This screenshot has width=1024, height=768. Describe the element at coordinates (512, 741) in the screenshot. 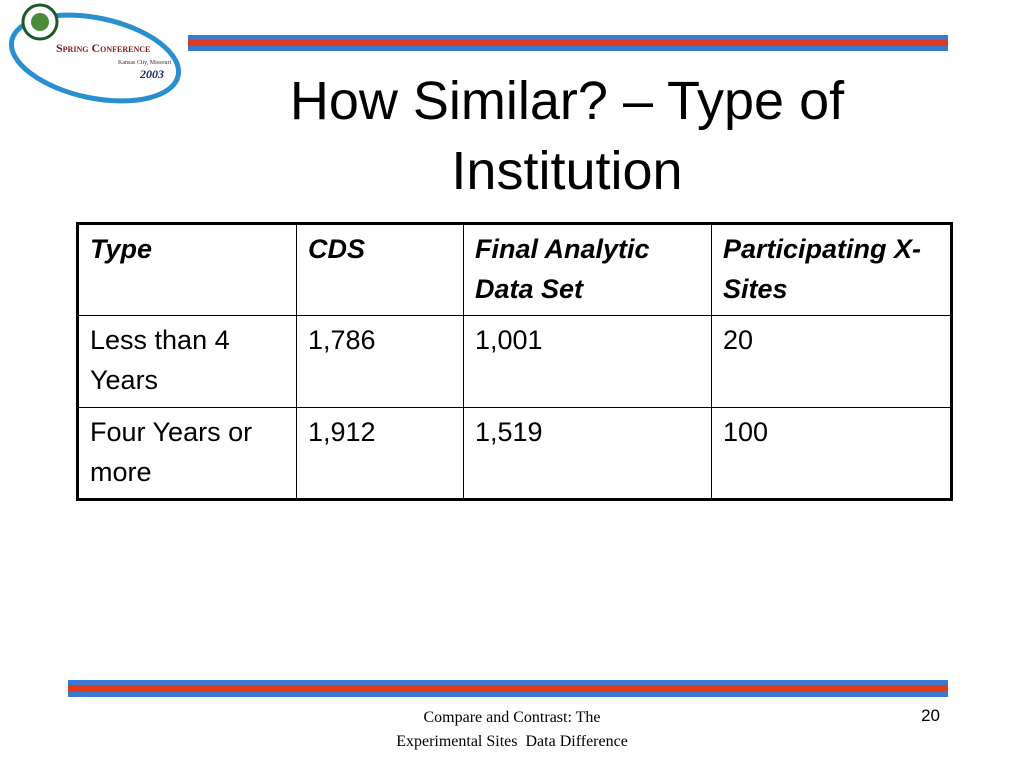

I see `footer-line: Experimental Sites Data Difference` at that location.